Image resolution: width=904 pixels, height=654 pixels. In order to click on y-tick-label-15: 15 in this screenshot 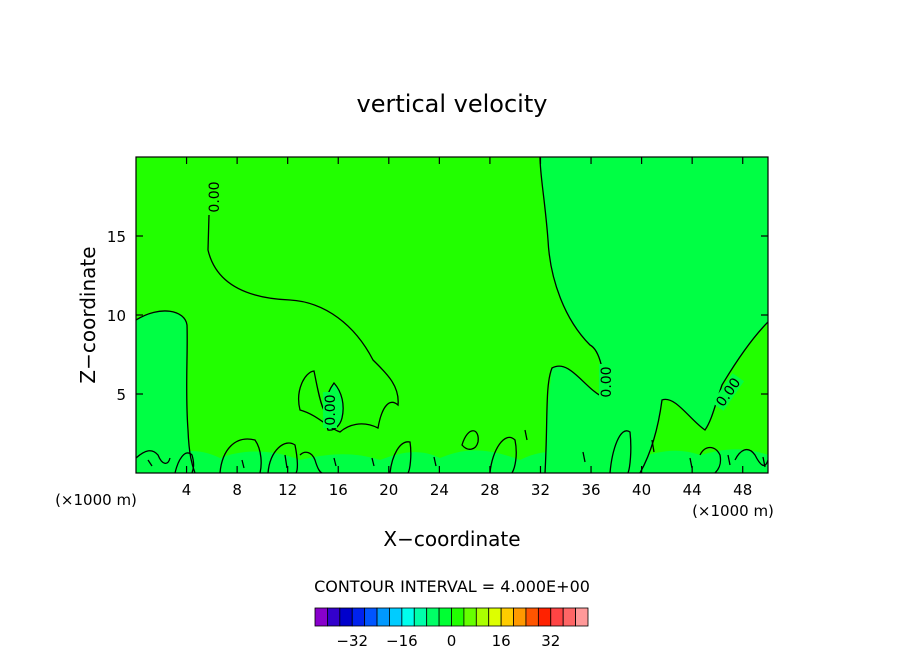, I will do `click(116, 237)`.